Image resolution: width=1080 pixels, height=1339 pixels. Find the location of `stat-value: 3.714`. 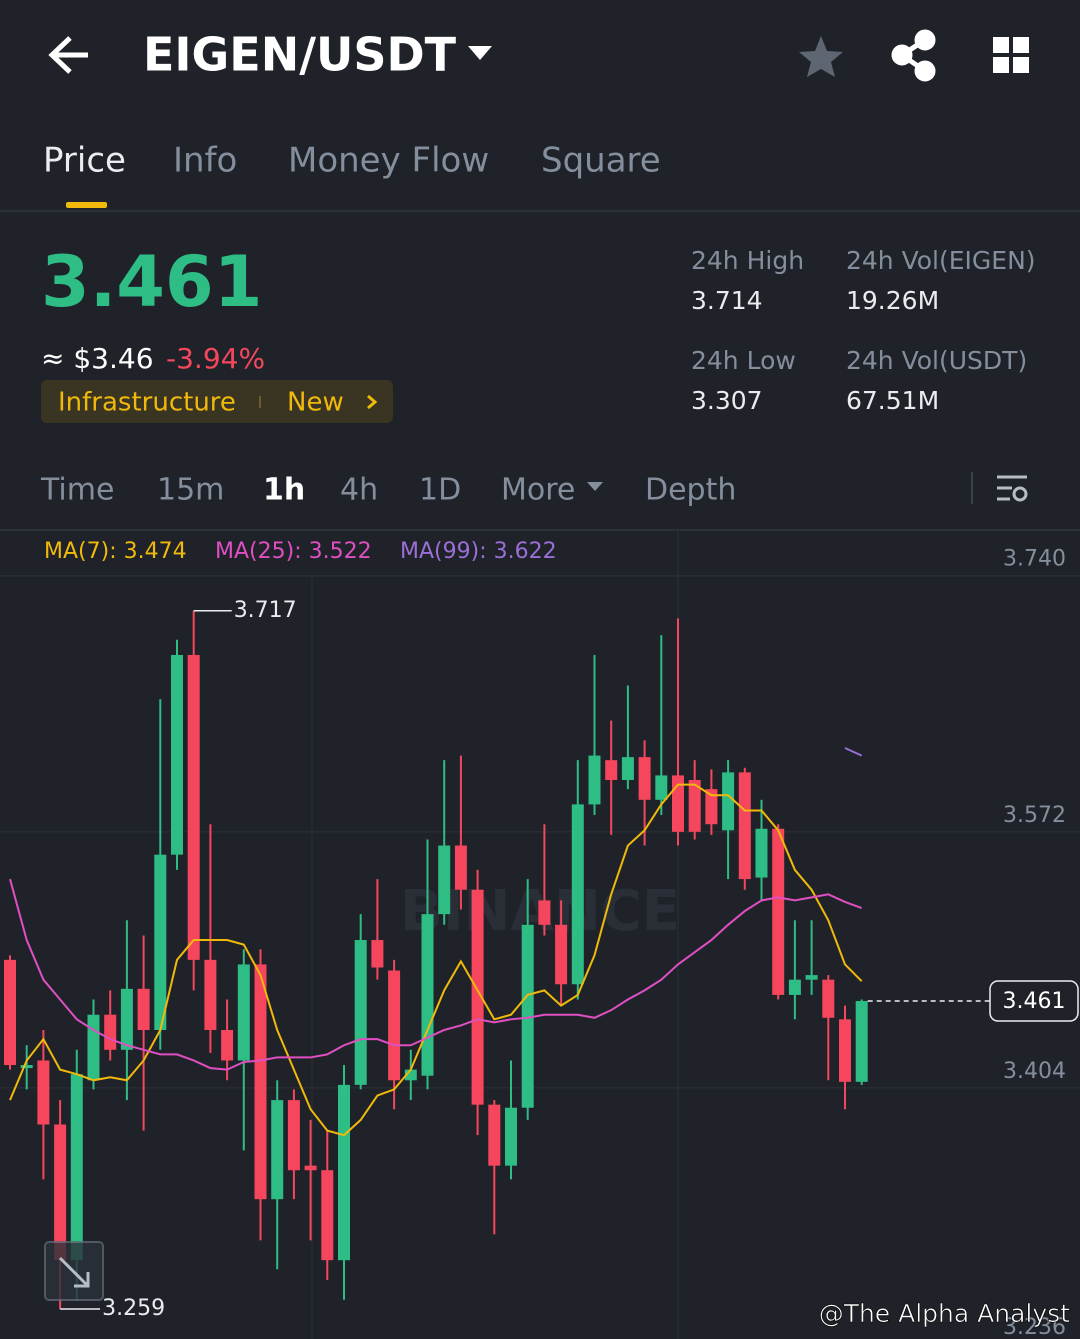

stat-value: 3.714 is located at coordinates (727, 300).